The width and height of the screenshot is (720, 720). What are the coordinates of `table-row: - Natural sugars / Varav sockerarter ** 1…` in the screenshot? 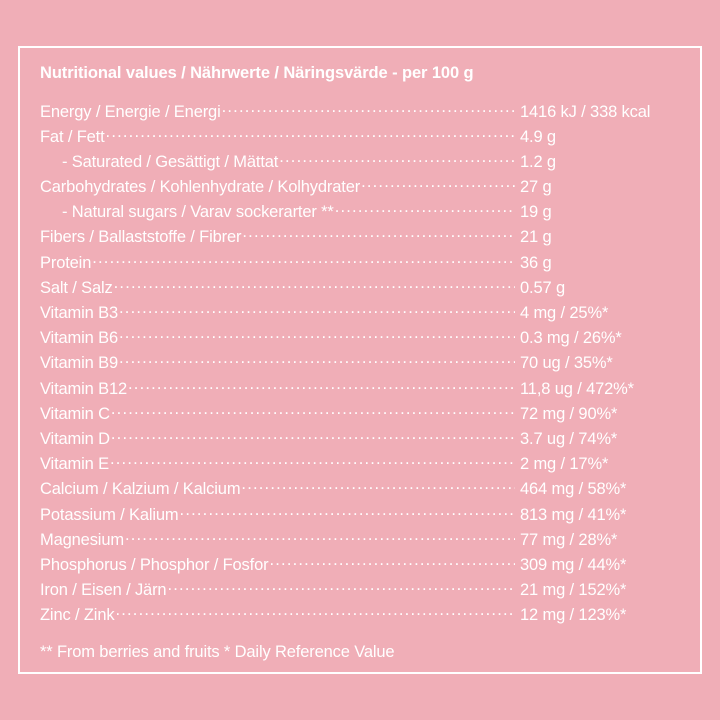 It's located at (360, 213).